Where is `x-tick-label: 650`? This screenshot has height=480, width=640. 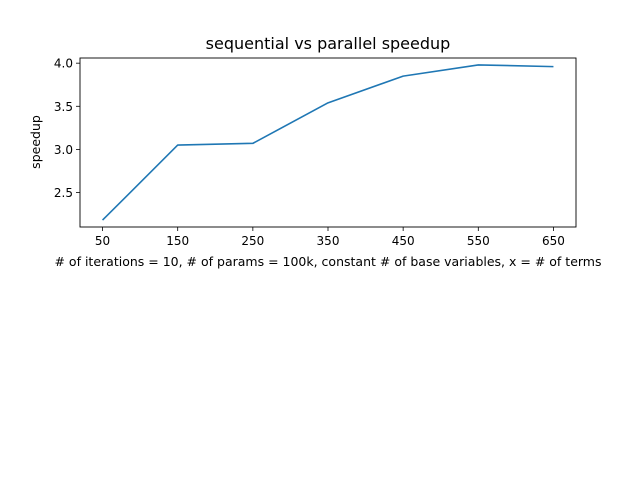 x-tick-label: 650 is located at coordinates (553, 241).